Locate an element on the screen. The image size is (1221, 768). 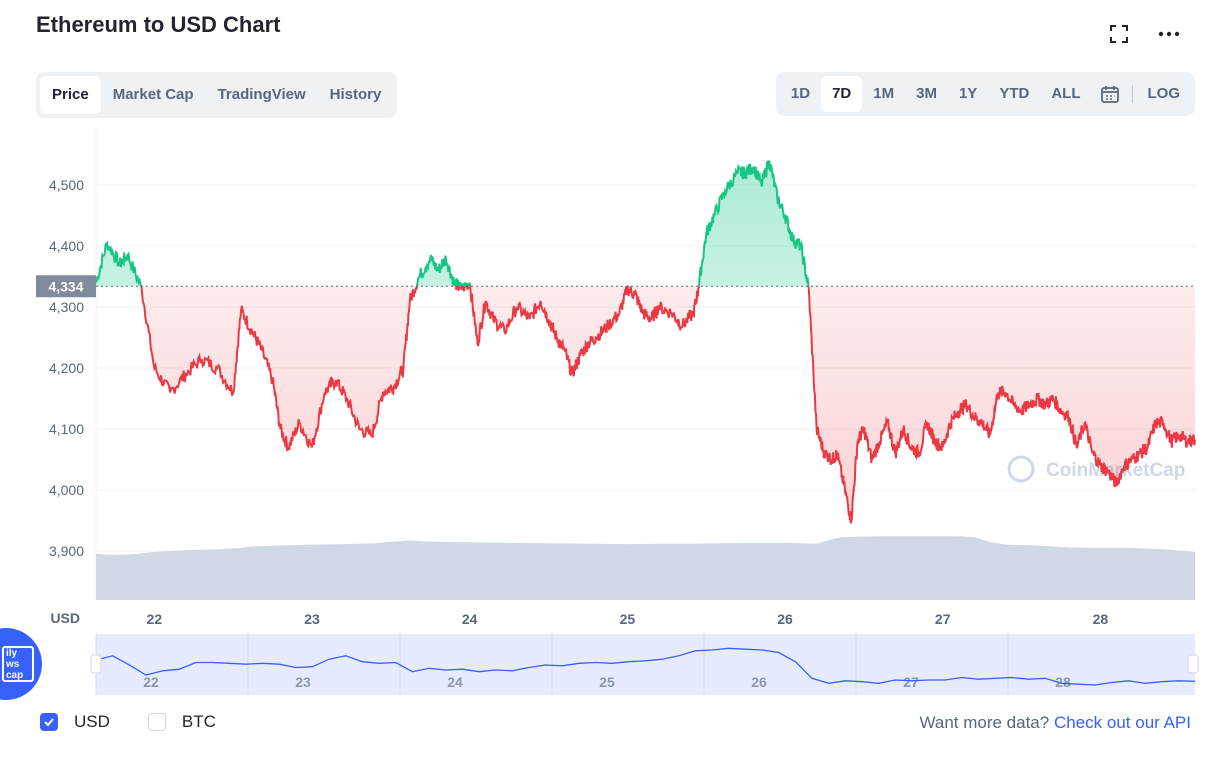
price-line-above is located at coordinates (452, 223).